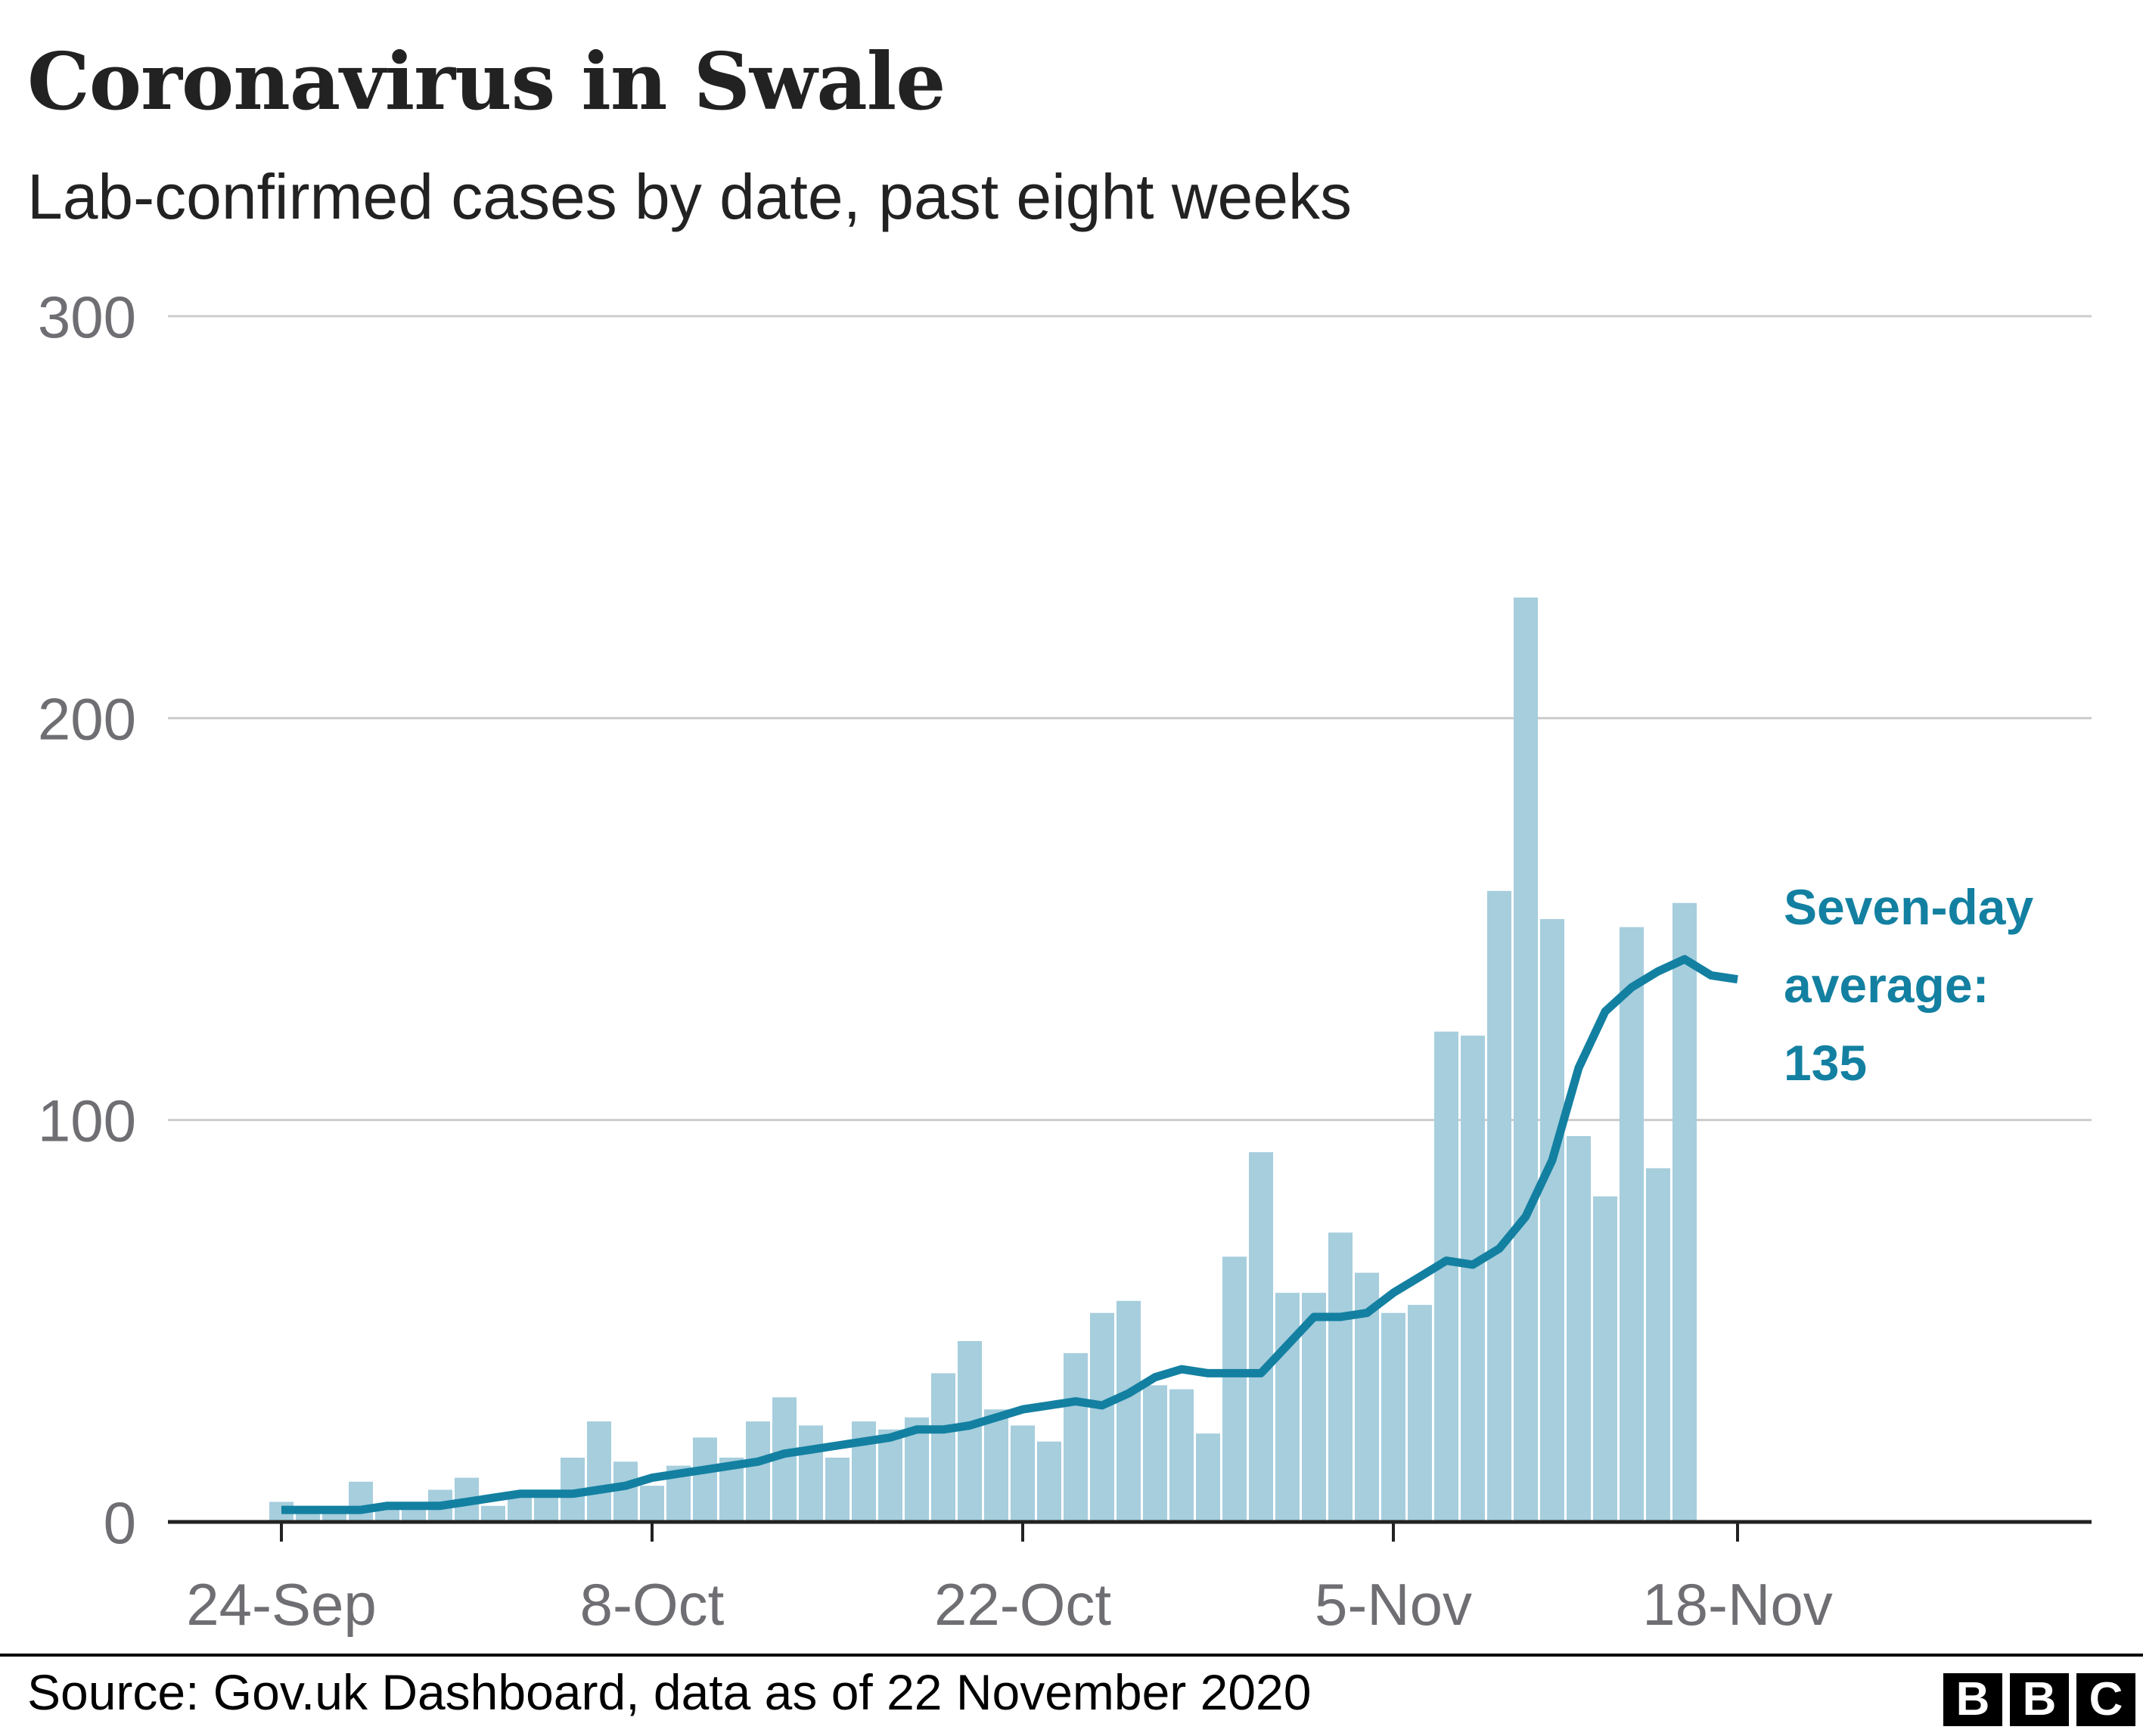 This screenshot has width=2143, height=1736. I want to click on x-tick-label: 24-Sep, so click(282, 1604).